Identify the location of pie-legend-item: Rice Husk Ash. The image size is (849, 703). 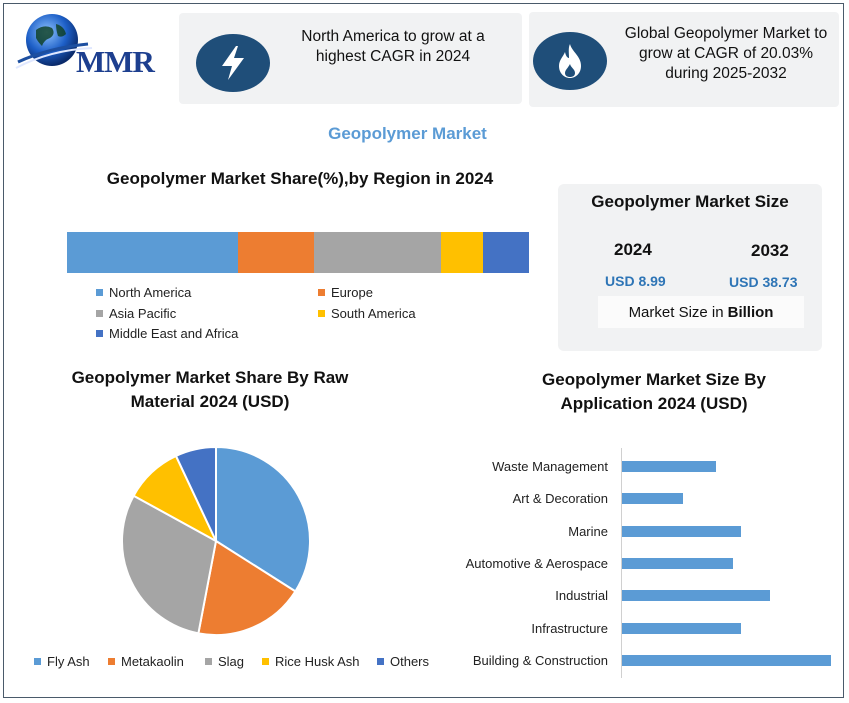
(311, 661).